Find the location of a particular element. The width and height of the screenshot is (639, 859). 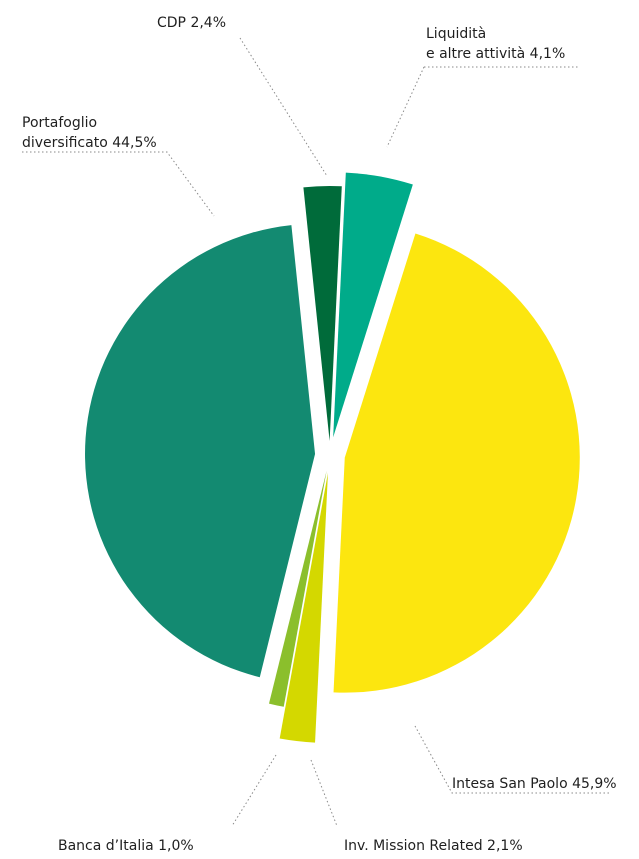

pie-slice-banca-d-italia is located at coordinates (297, 588).